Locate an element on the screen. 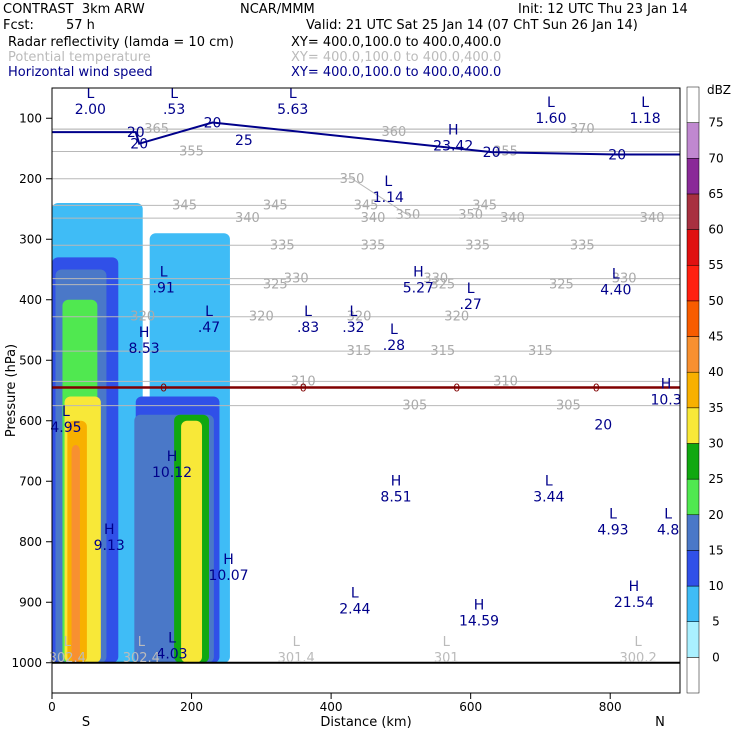  theta-min-value: 301 is located at coordinates (446, 658).